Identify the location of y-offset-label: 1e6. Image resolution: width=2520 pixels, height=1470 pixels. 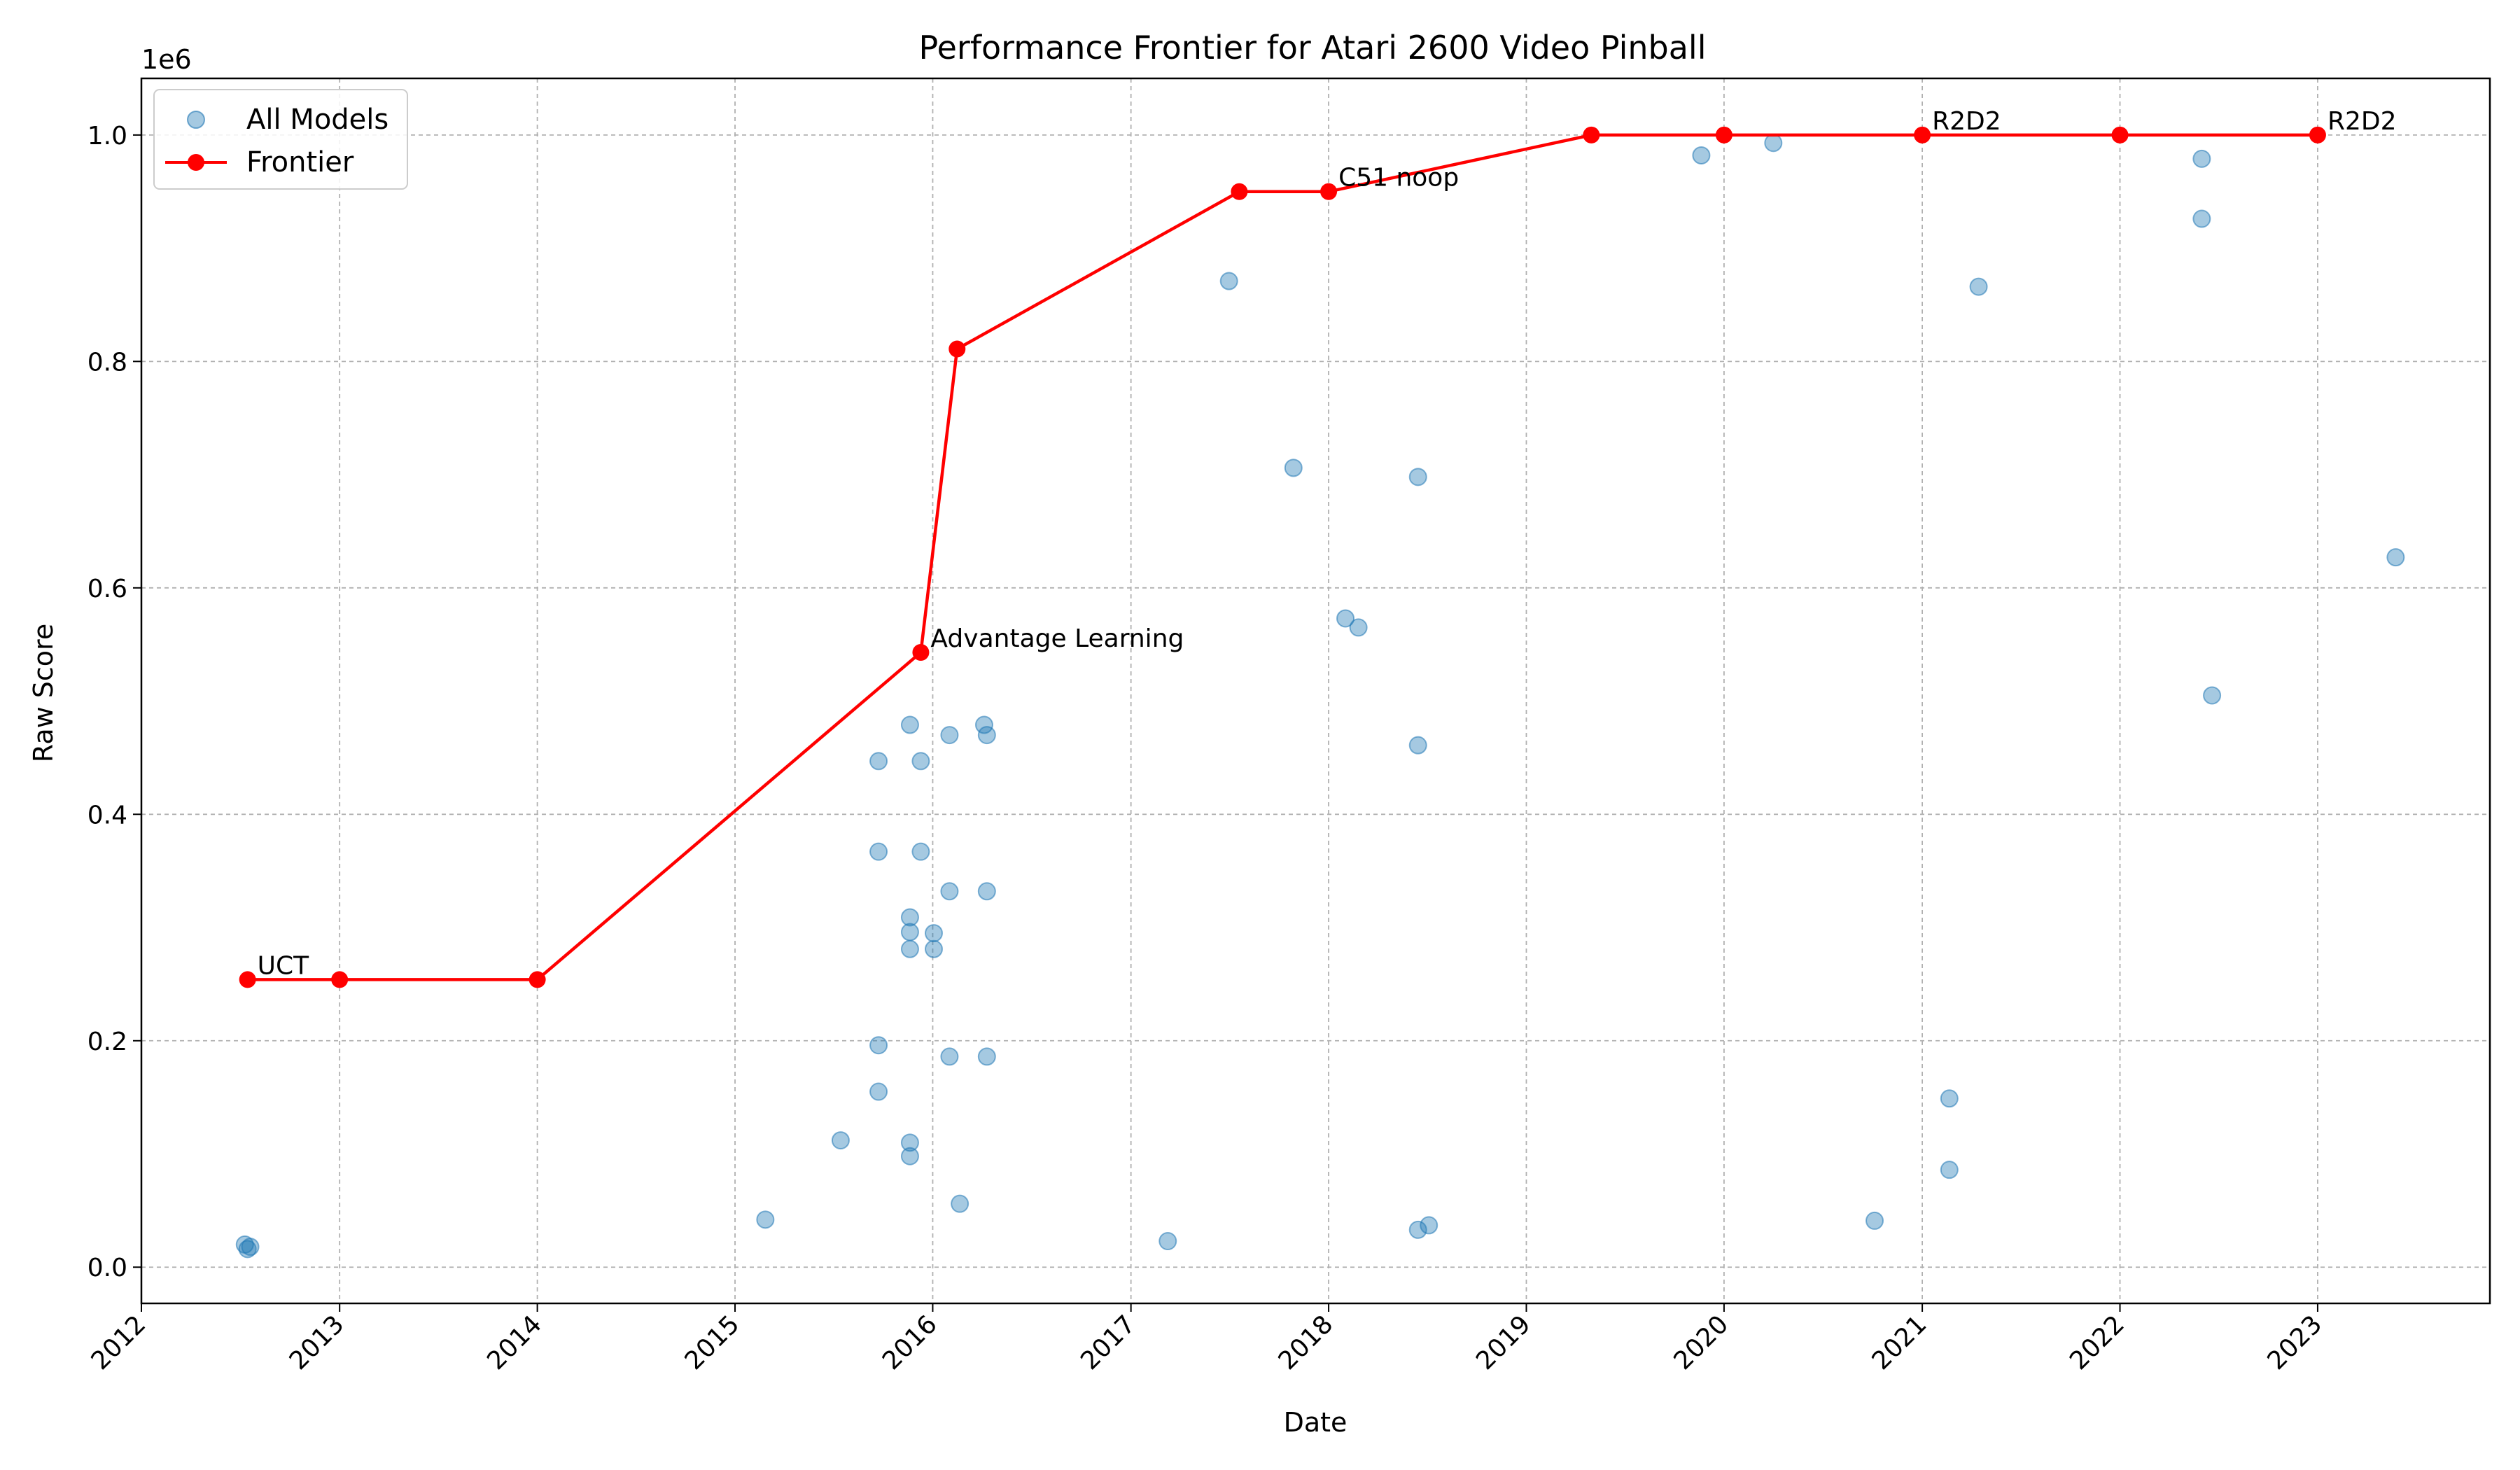
(166, 59).